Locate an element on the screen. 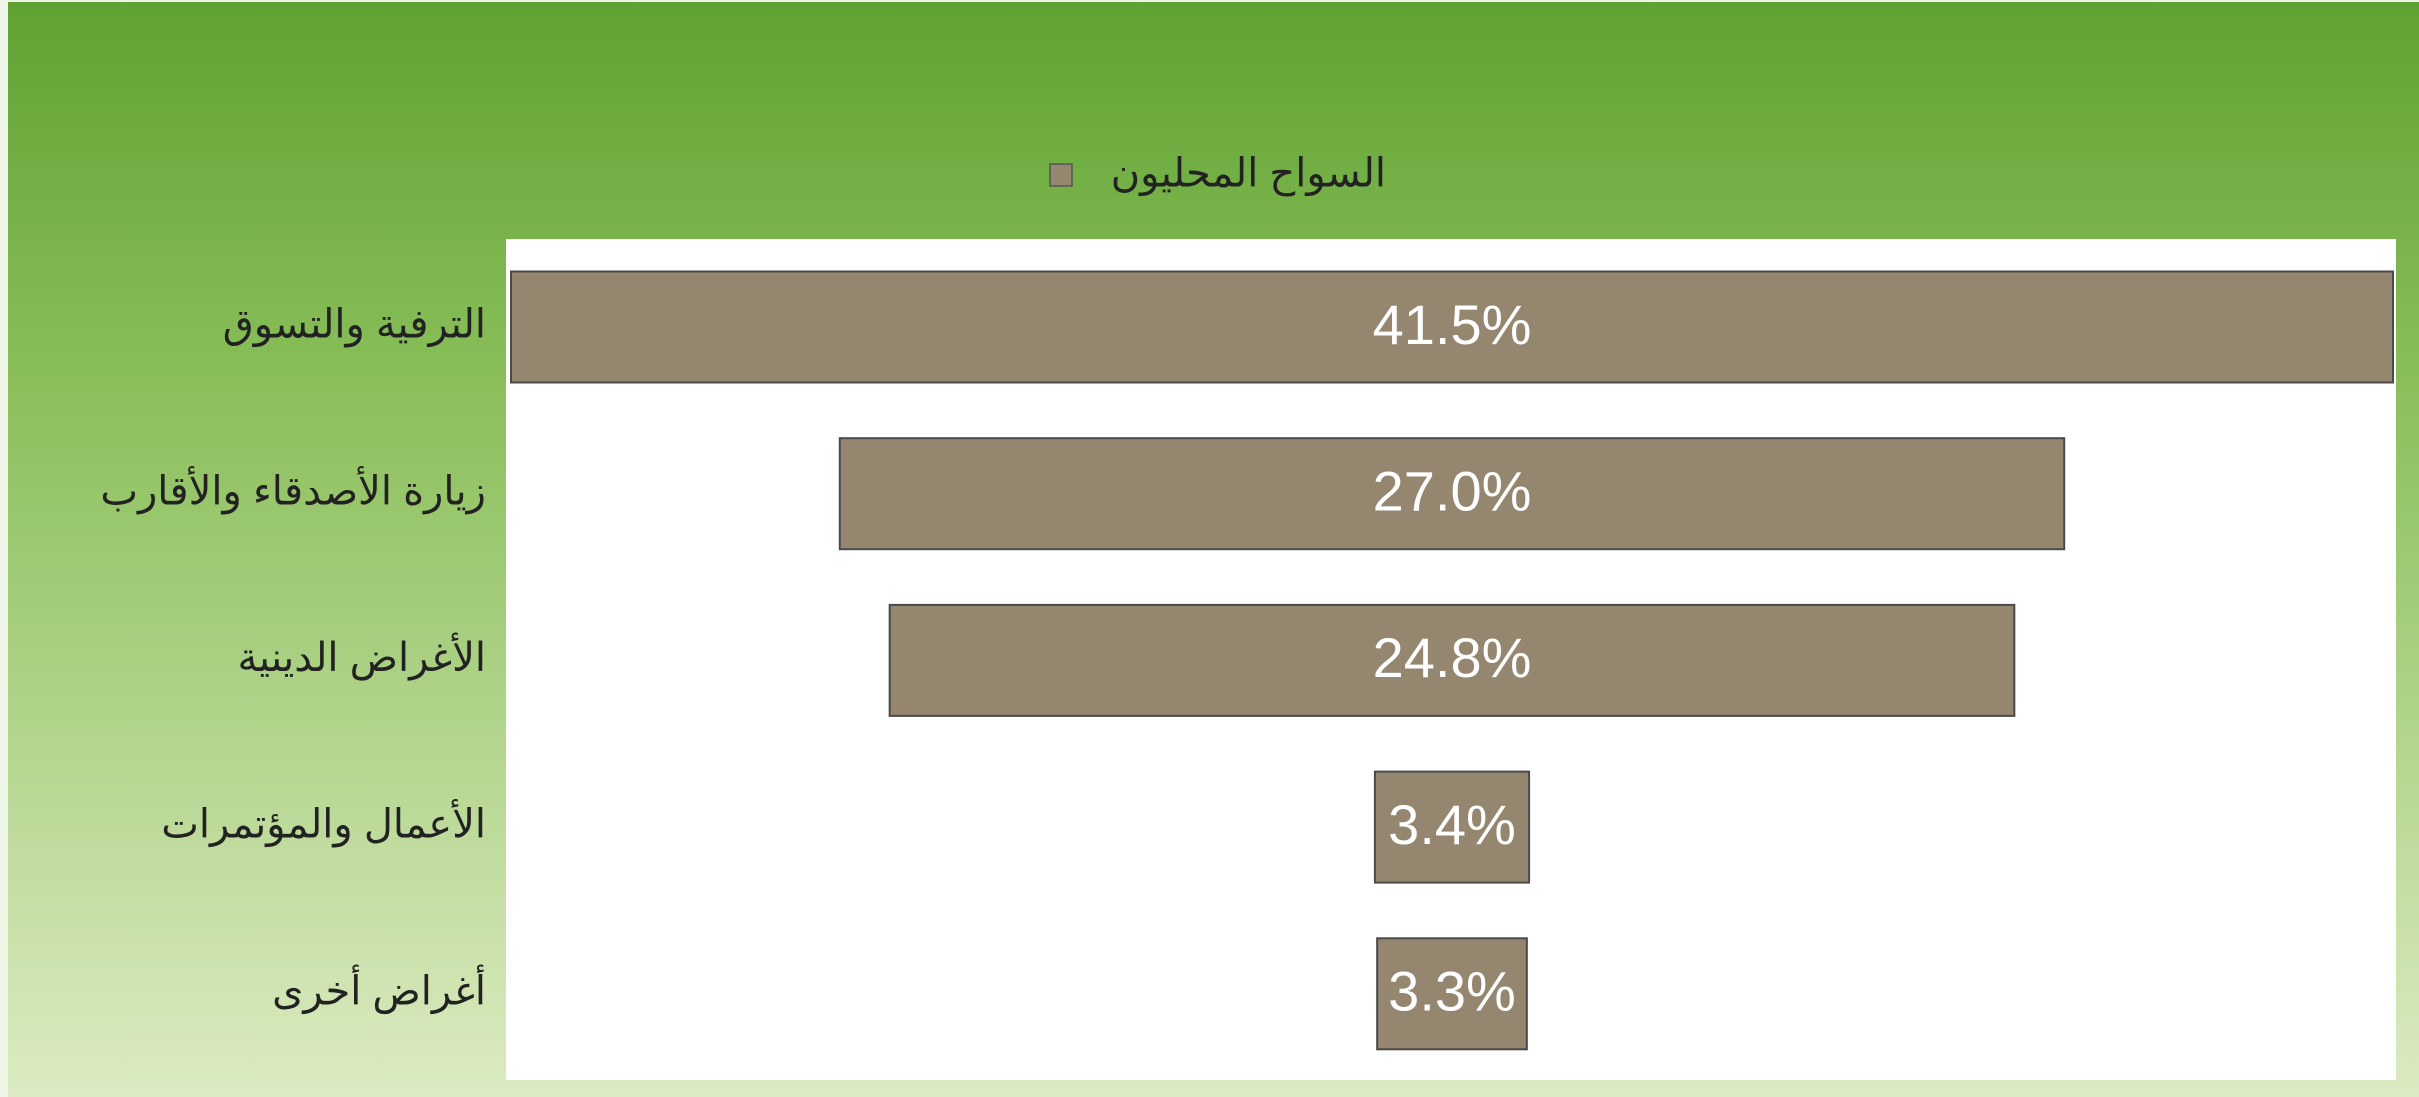  category-label: الترفية والتسوق is located at coordinates (354, 325).